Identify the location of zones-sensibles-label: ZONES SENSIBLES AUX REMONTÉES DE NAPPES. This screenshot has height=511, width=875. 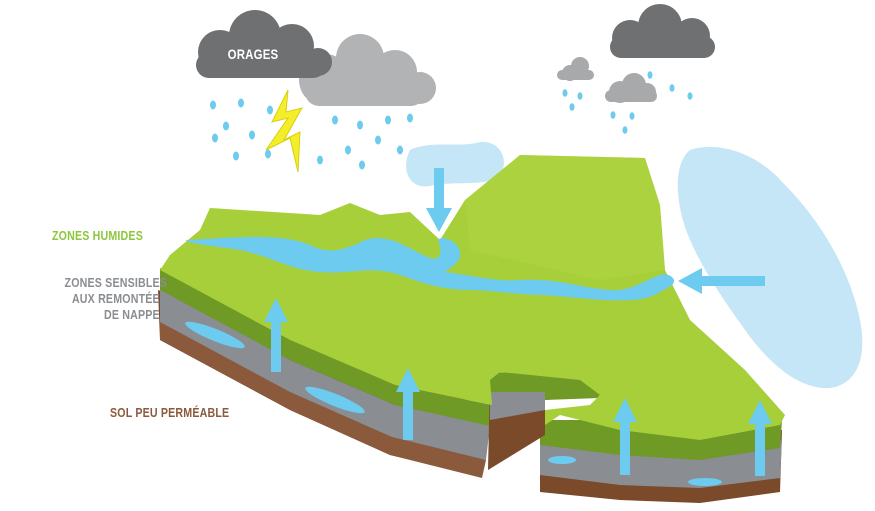
(115, 299).